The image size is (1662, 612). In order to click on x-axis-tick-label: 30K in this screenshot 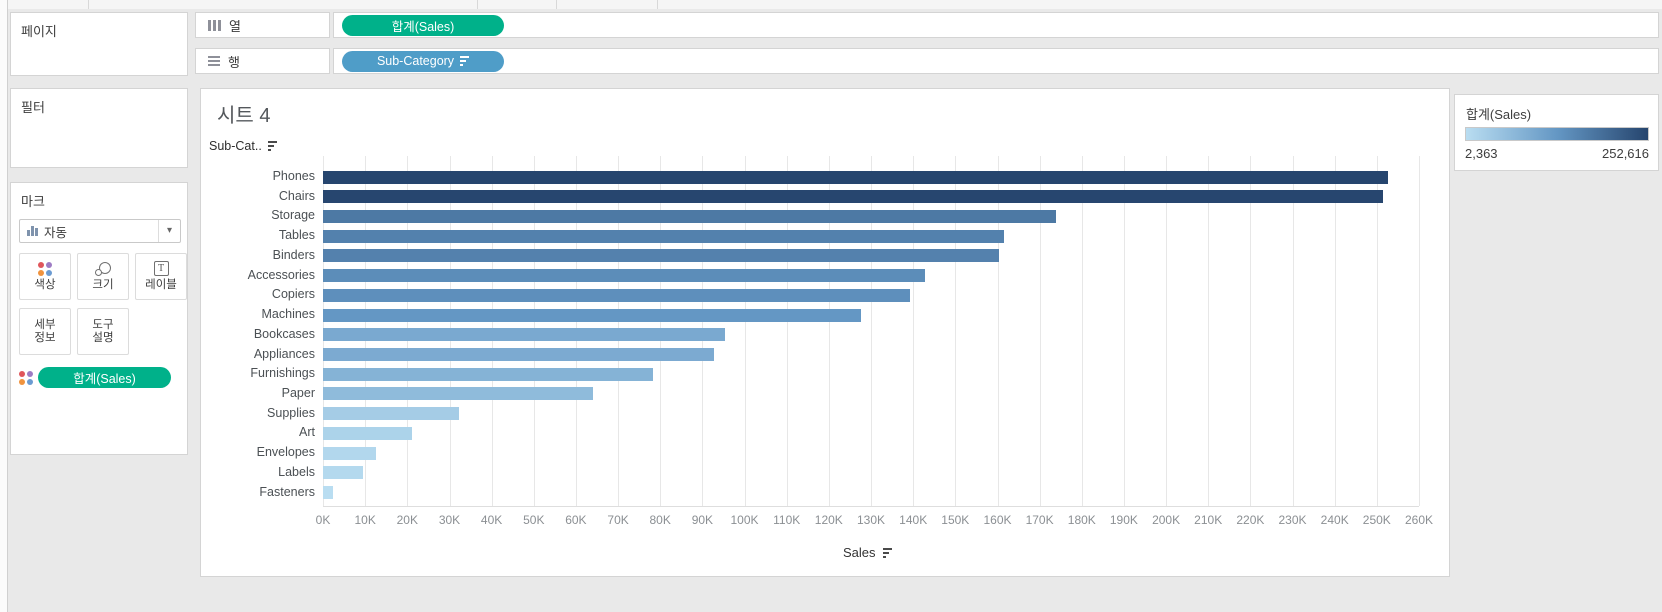, I will do `click(449, 520)`.